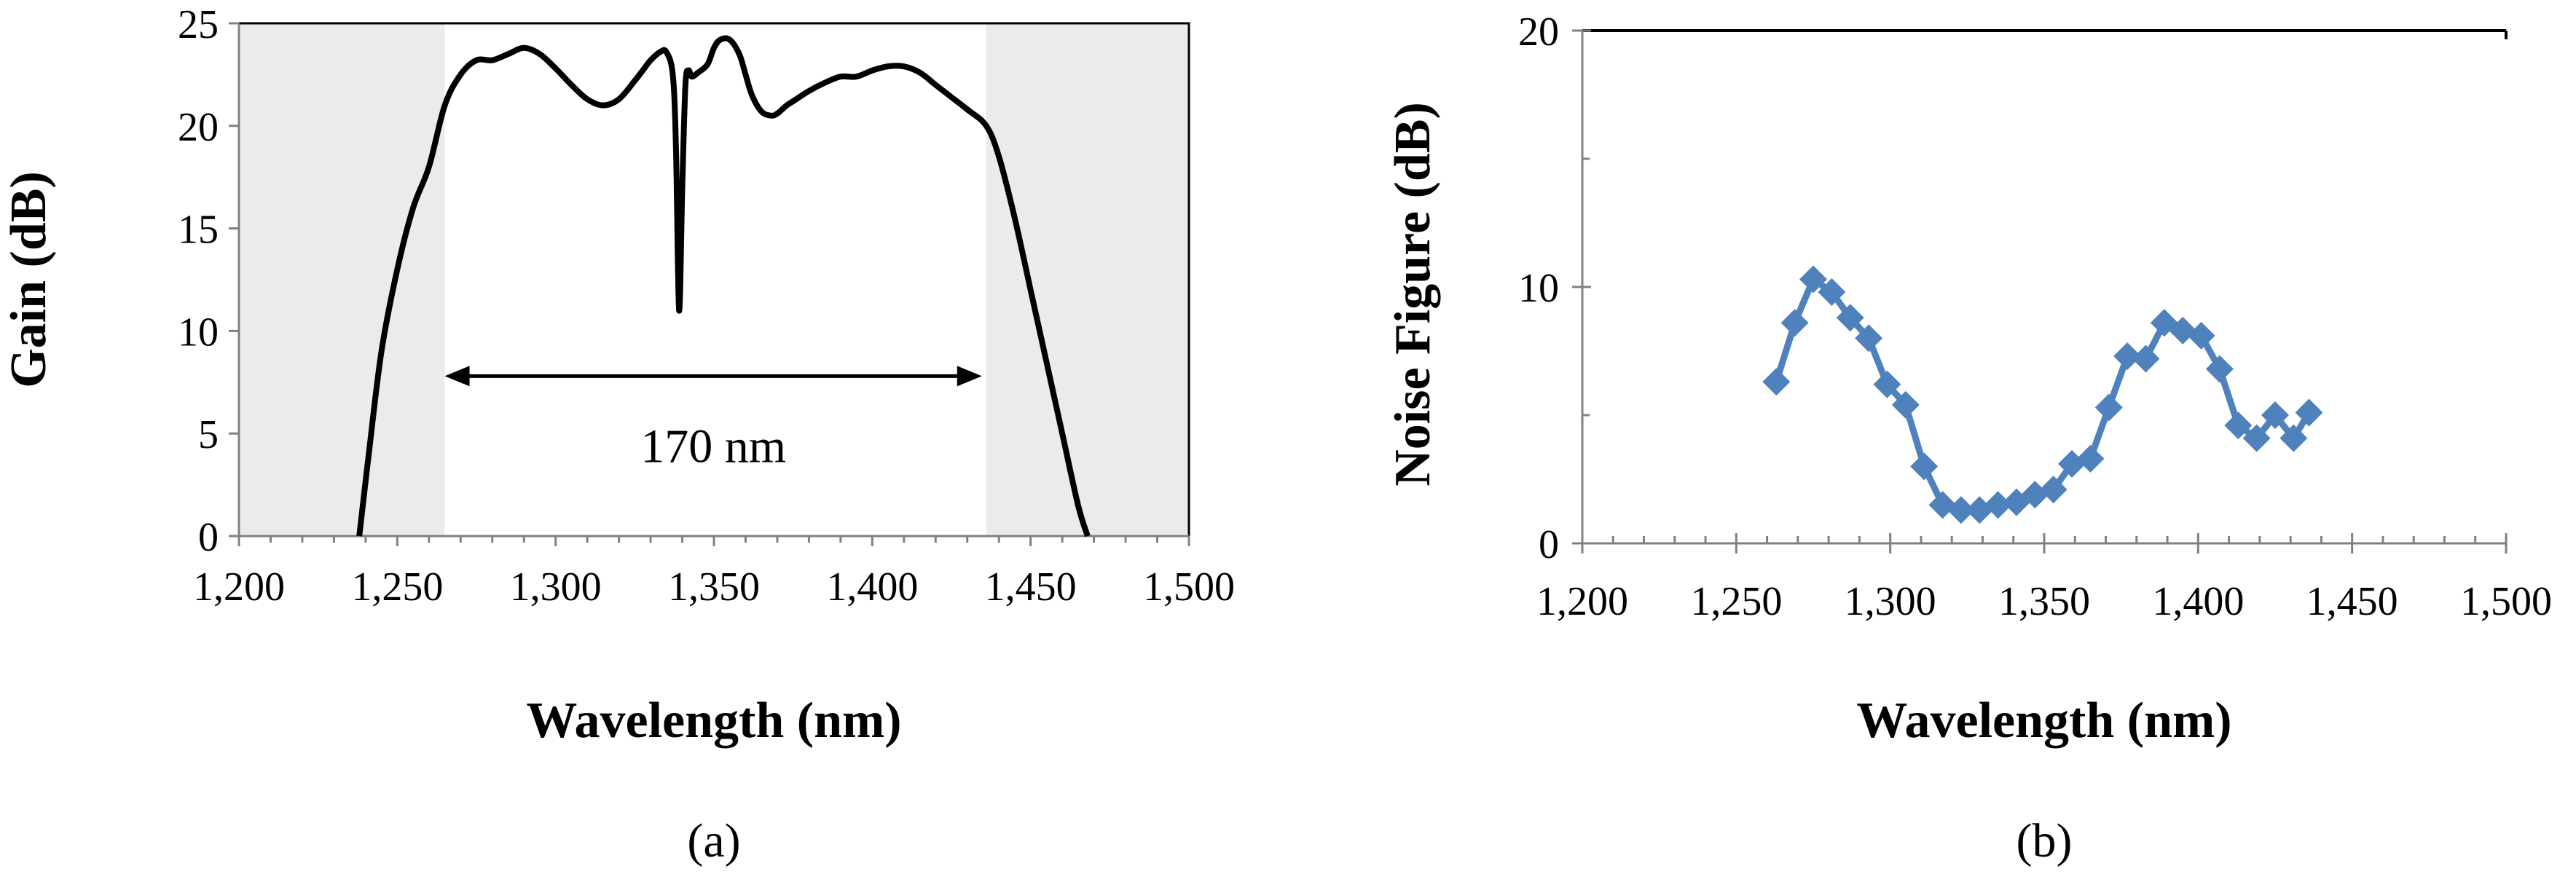 This screenshot has height=874, width=2576. What do you see at coordinates (198, 127) in the screenshot?
I see `chart-a-y-tick-label: 20` at bounding box center [198, 127].